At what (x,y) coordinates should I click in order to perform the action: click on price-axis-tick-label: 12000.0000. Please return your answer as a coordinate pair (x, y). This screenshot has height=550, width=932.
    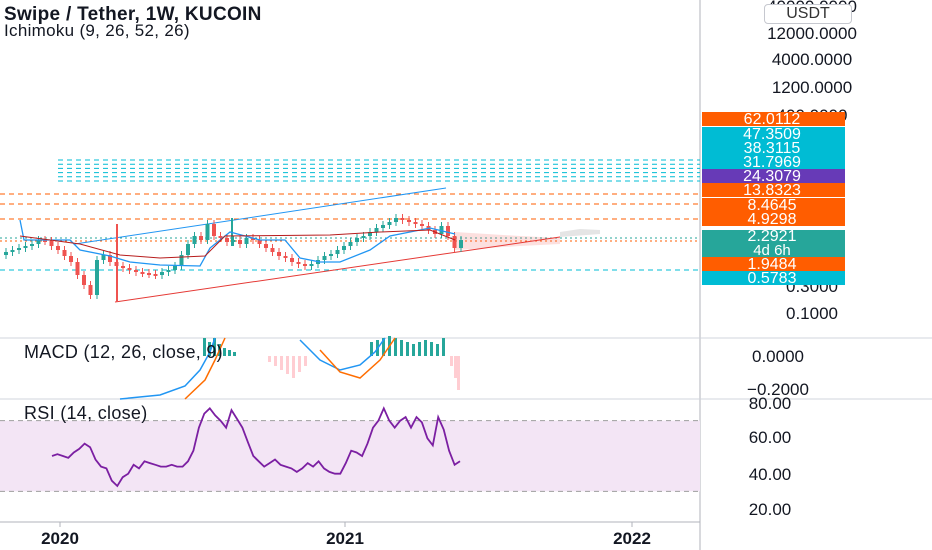
    Looking at the image, I should click on (812, 33).